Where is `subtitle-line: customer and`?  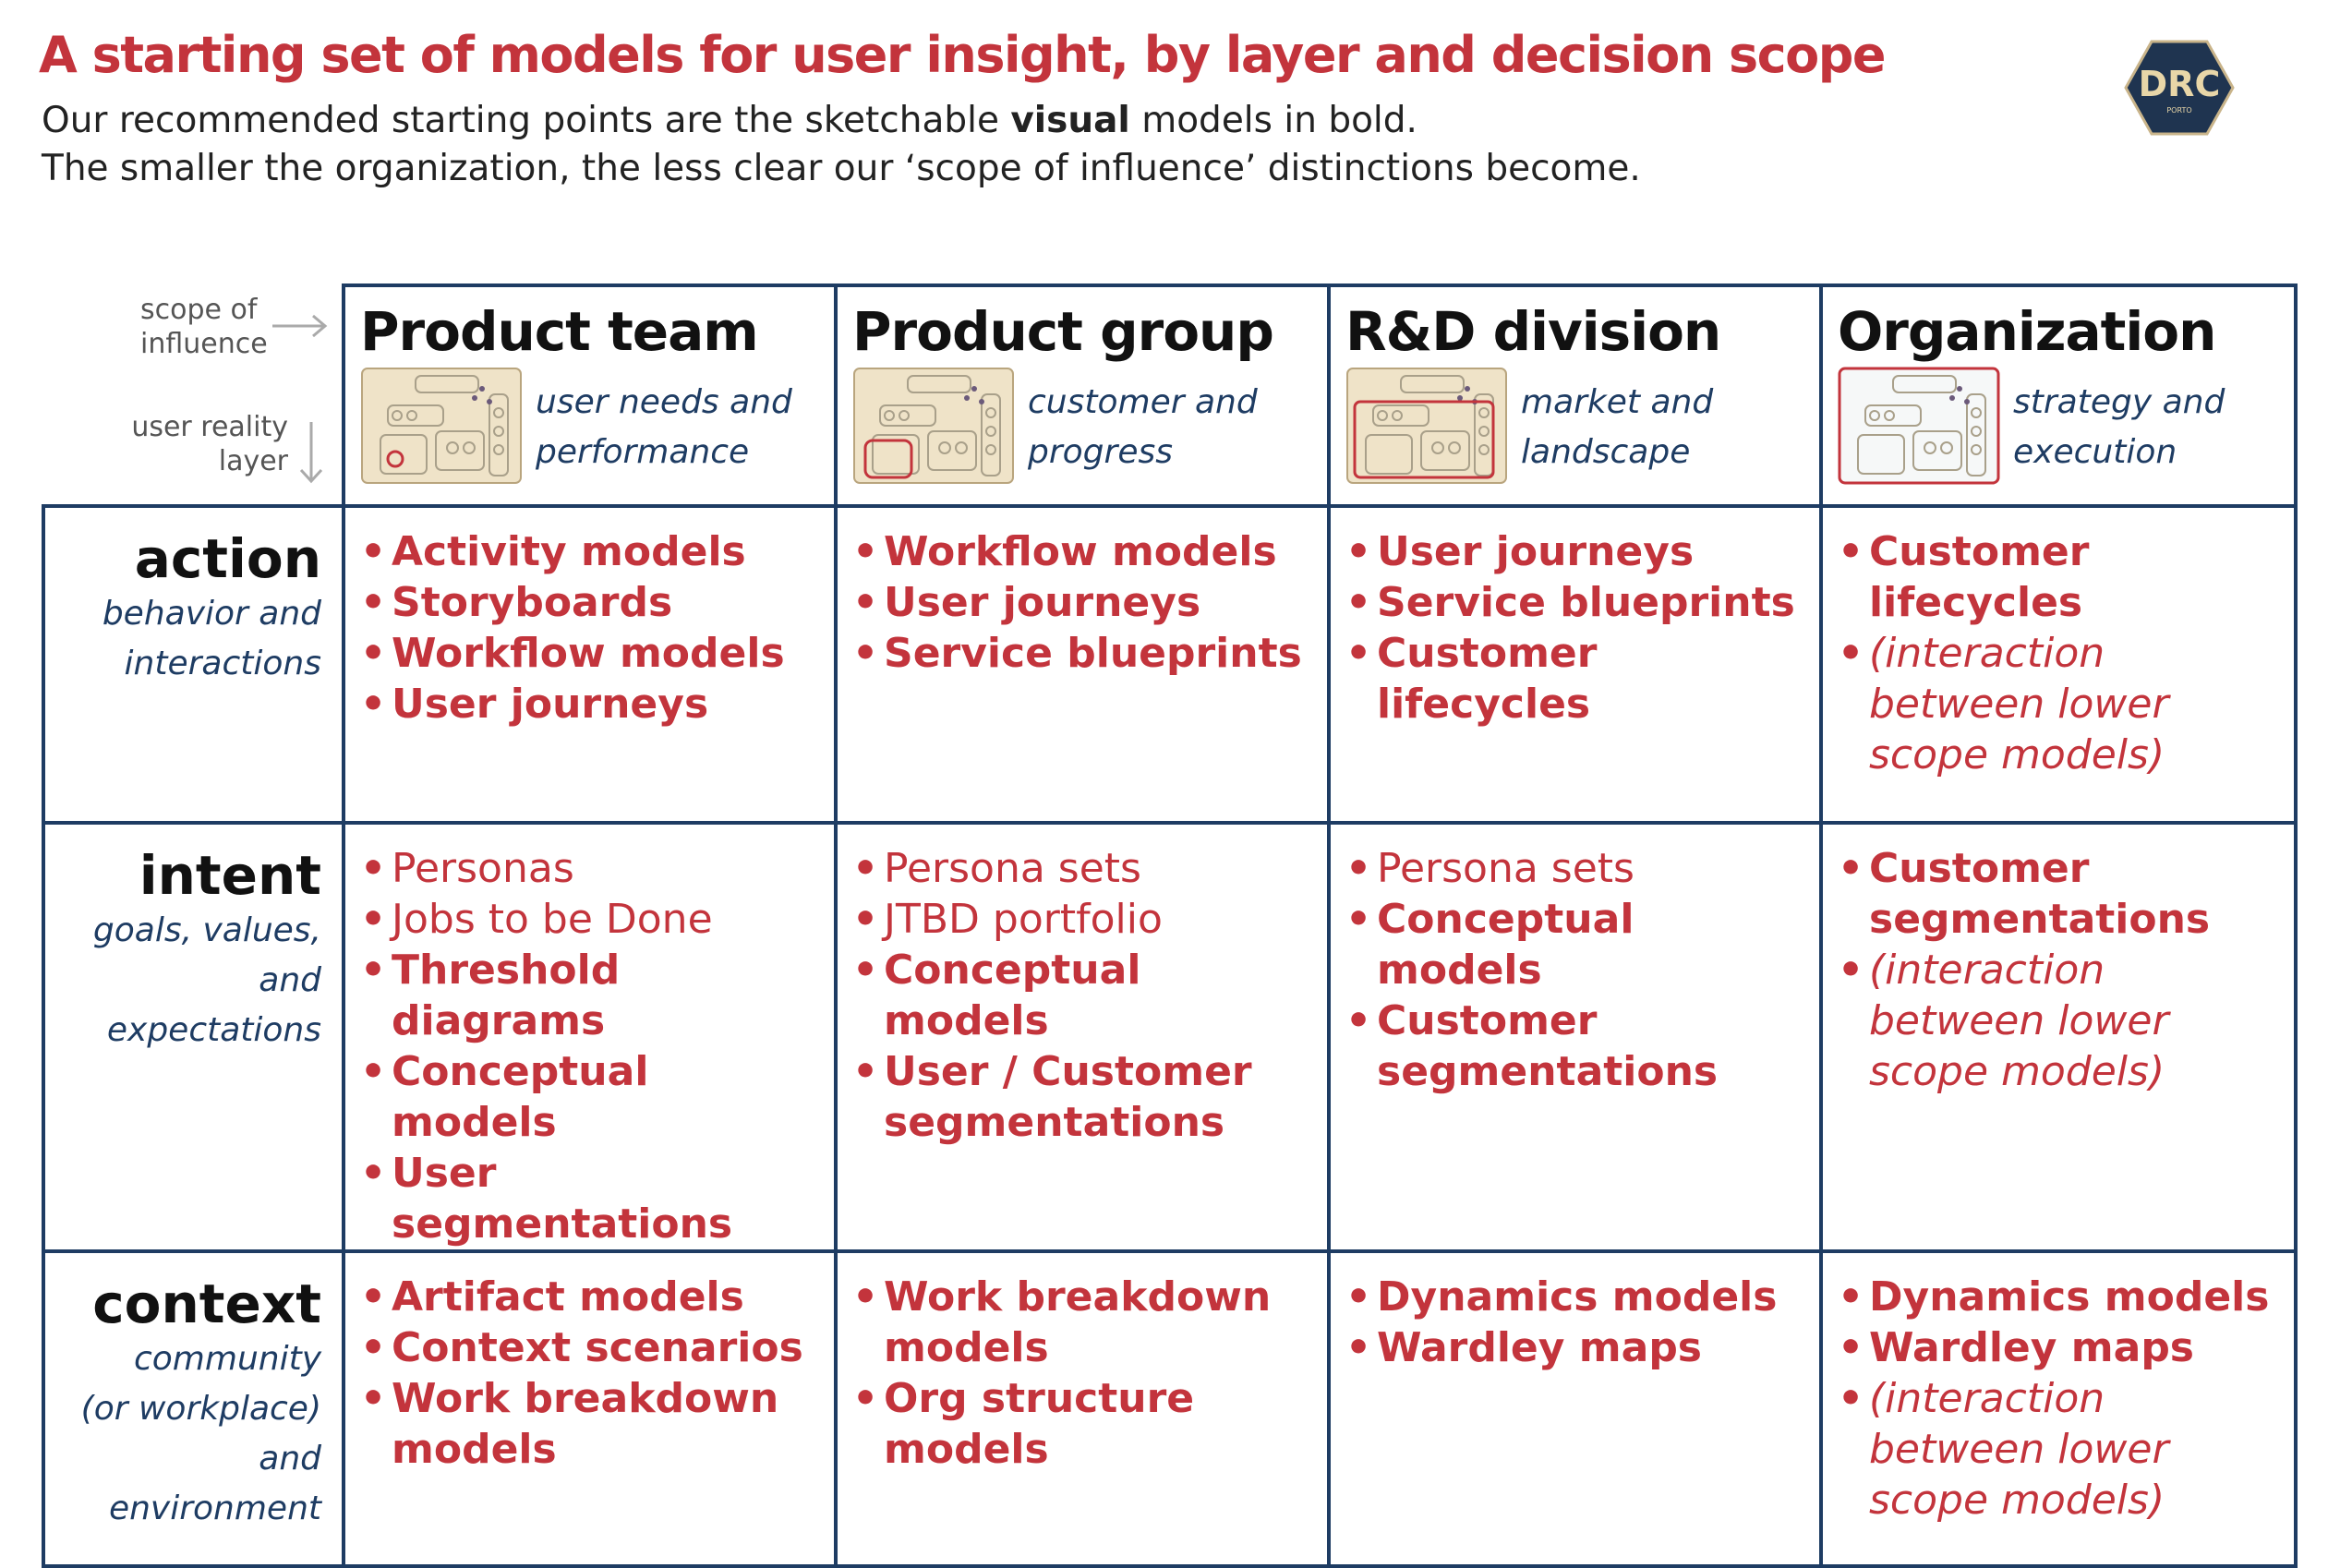 subtitle-line: customer and is located at coordinates (1143, 402).